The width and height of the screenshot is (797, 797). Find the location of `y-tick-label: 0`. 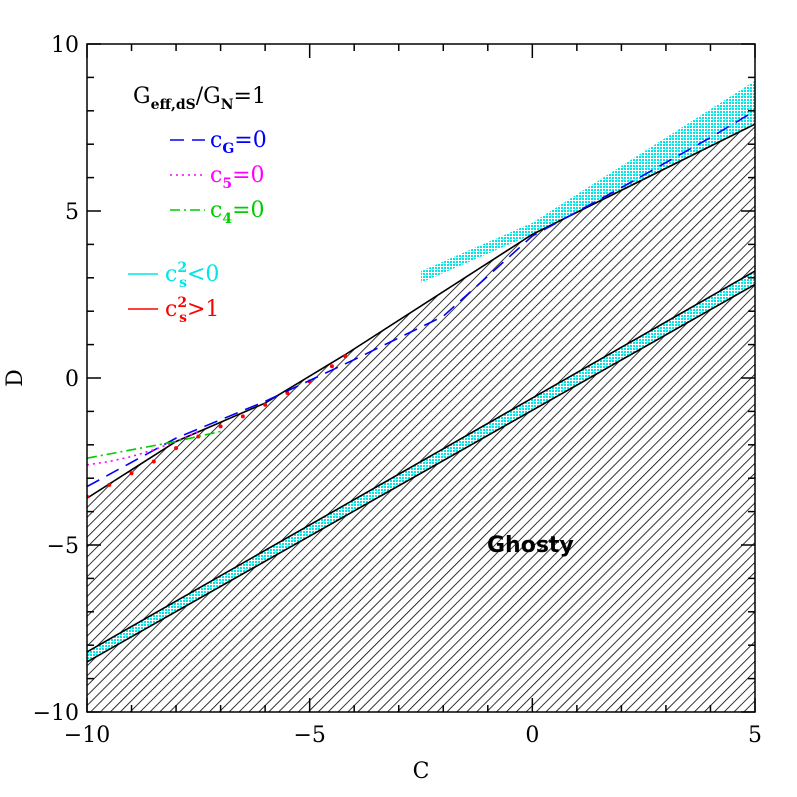

y-tick-label: 0 is located at coordinates (72, 379).